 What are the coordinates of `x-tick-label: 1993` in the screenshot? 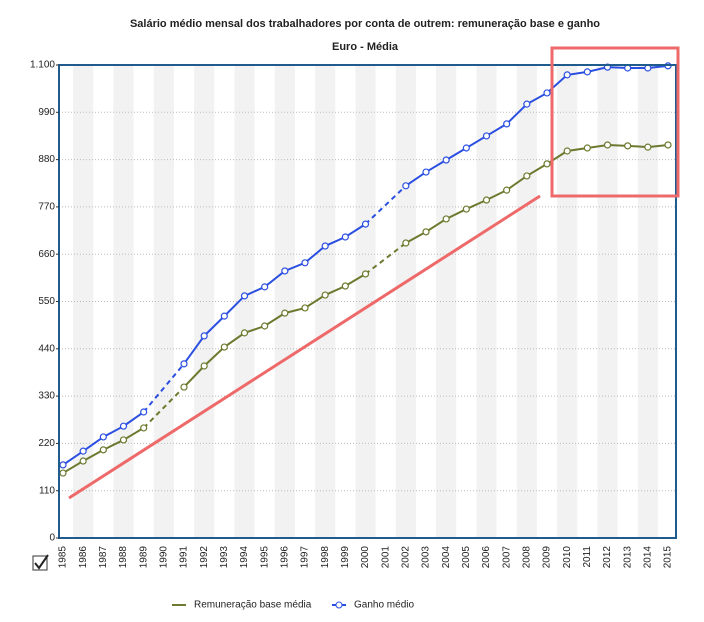 It's located at (224, 557).